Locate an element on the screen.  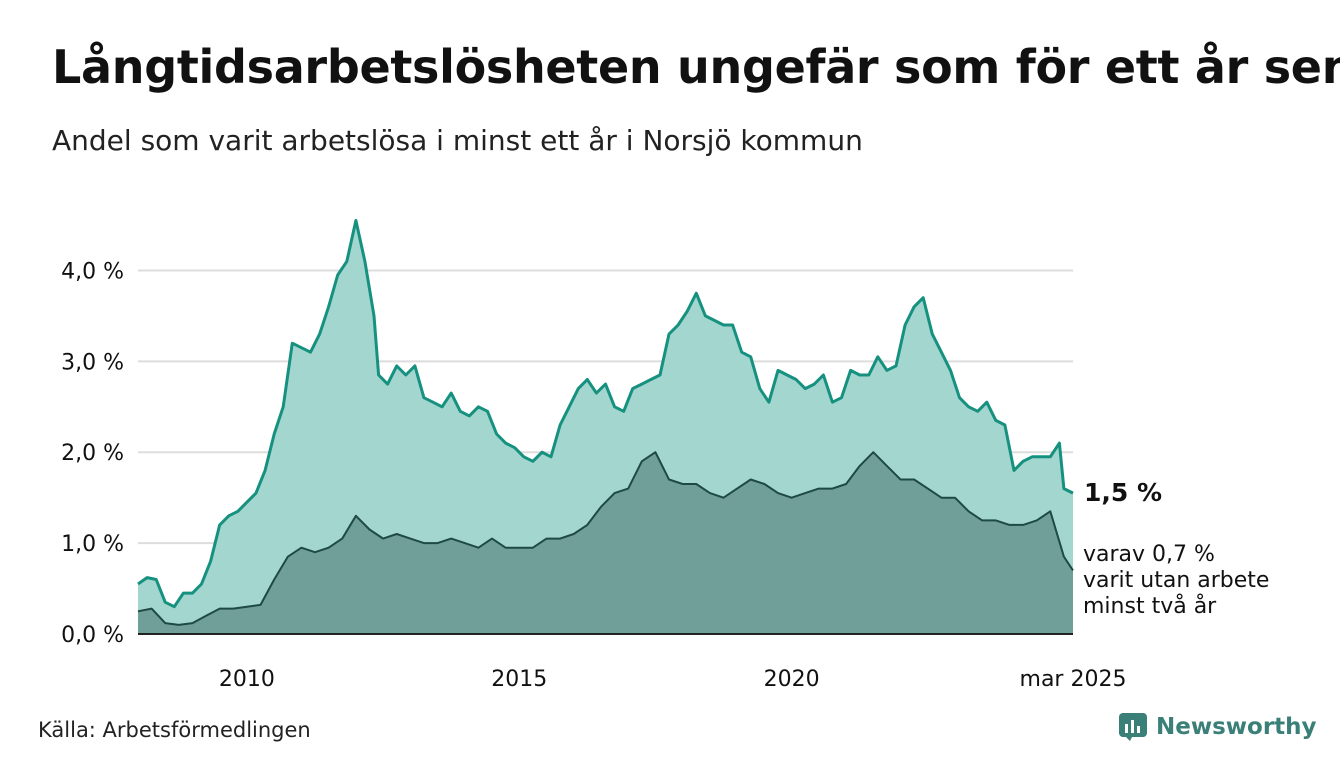
y-tick-label: 2,0 % is located at coordinates (92, 453).